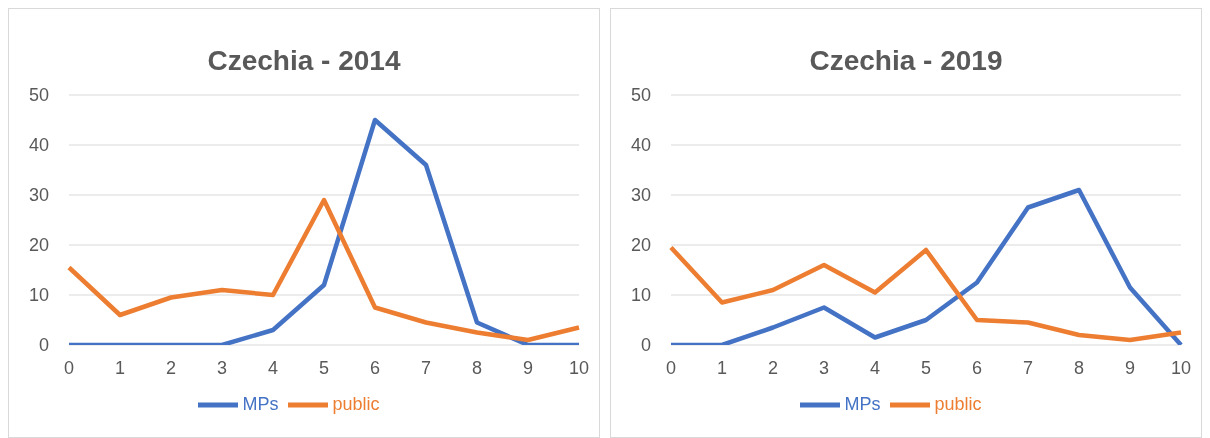 The width and height of the screenshot is (1210, 438). I want to click on chart-title: Czechia - 2019, so click(906, 61).